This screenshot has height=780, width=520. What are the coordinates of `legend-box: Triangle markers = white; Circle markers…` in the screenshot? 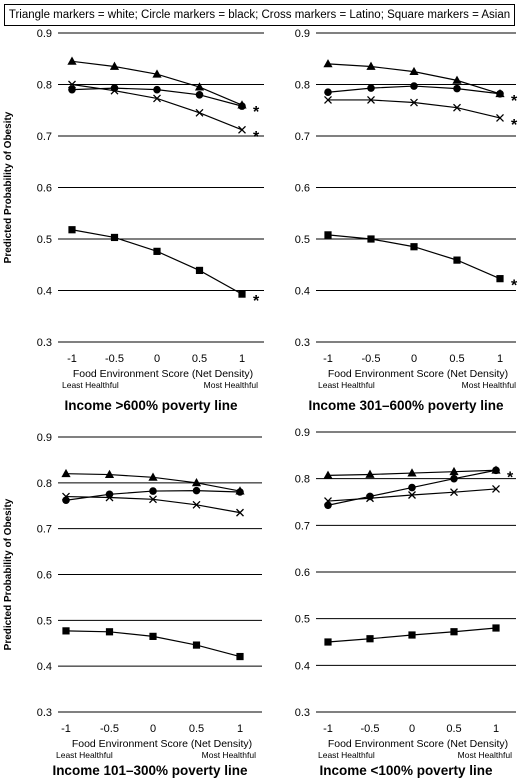 It's located at (259, 15).